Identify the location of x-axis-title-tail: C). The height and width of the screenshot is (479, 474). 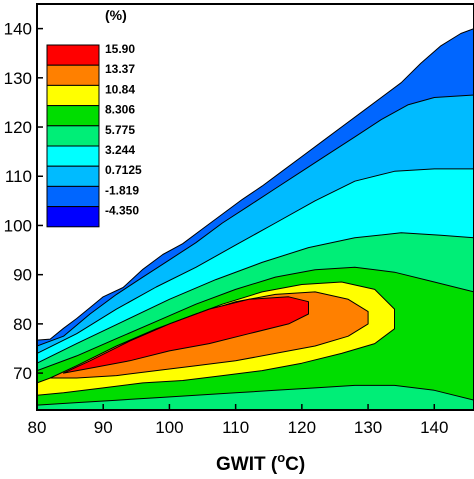
(295, 464).